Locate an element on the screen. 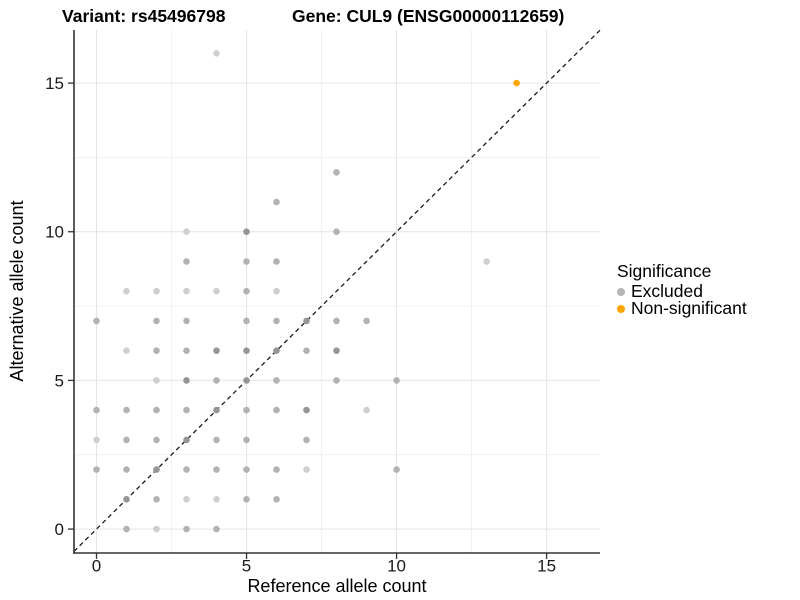 This screenshot has width=800, height=600. y-tick-label: 10 is located at coordinates (54, 232).